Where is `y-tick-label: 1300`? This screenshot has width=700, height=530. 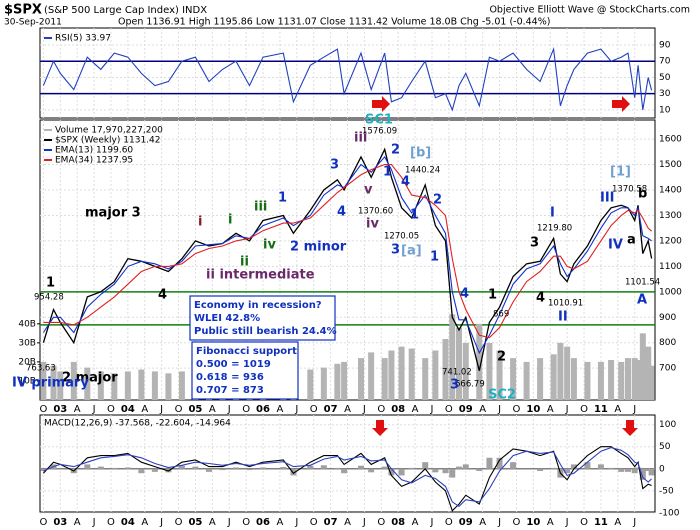
y-tick-label: 1300 is located at coordinates (670, 216).